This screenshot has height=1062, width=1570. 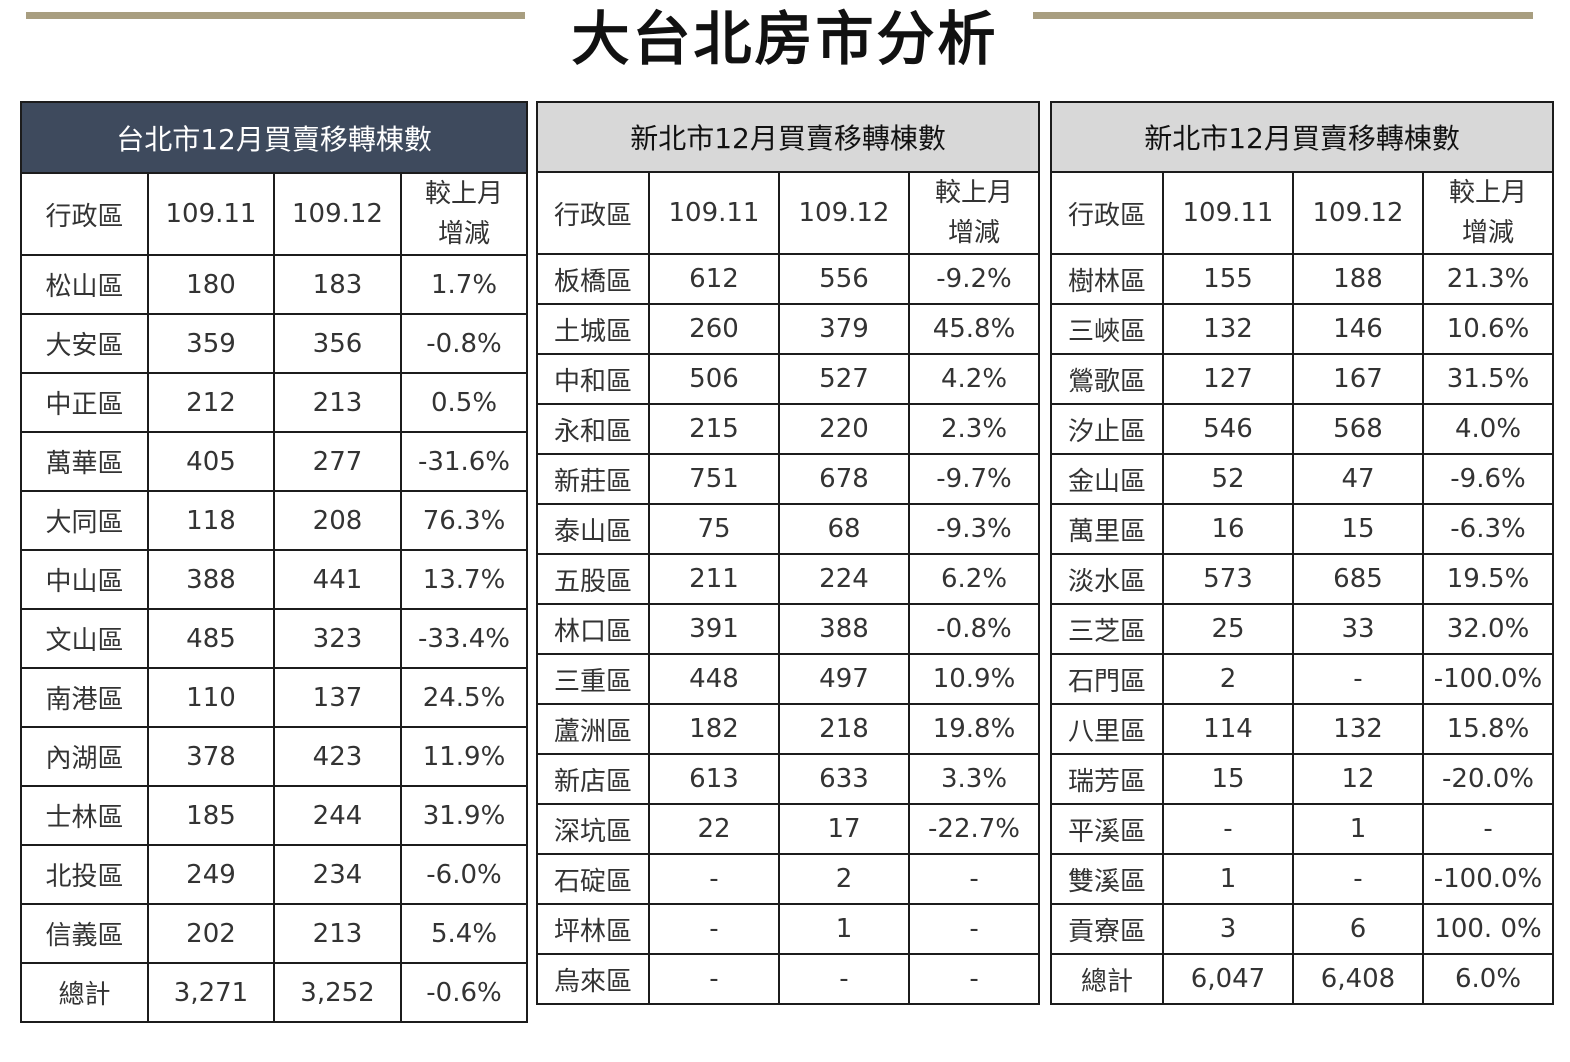 What do you see at coordinates (84, 992) in the screenshot?
I see `district-cell: 總計` at bounding box center [84, 992].